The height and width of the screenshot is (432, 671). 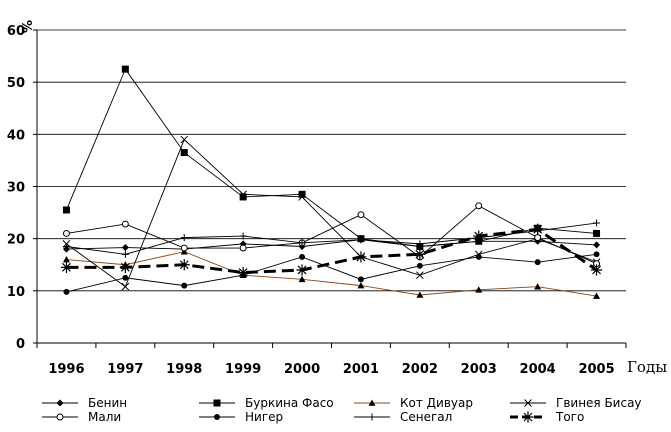 I want to click on series-3-point-2003, so click(x=479, y=289).